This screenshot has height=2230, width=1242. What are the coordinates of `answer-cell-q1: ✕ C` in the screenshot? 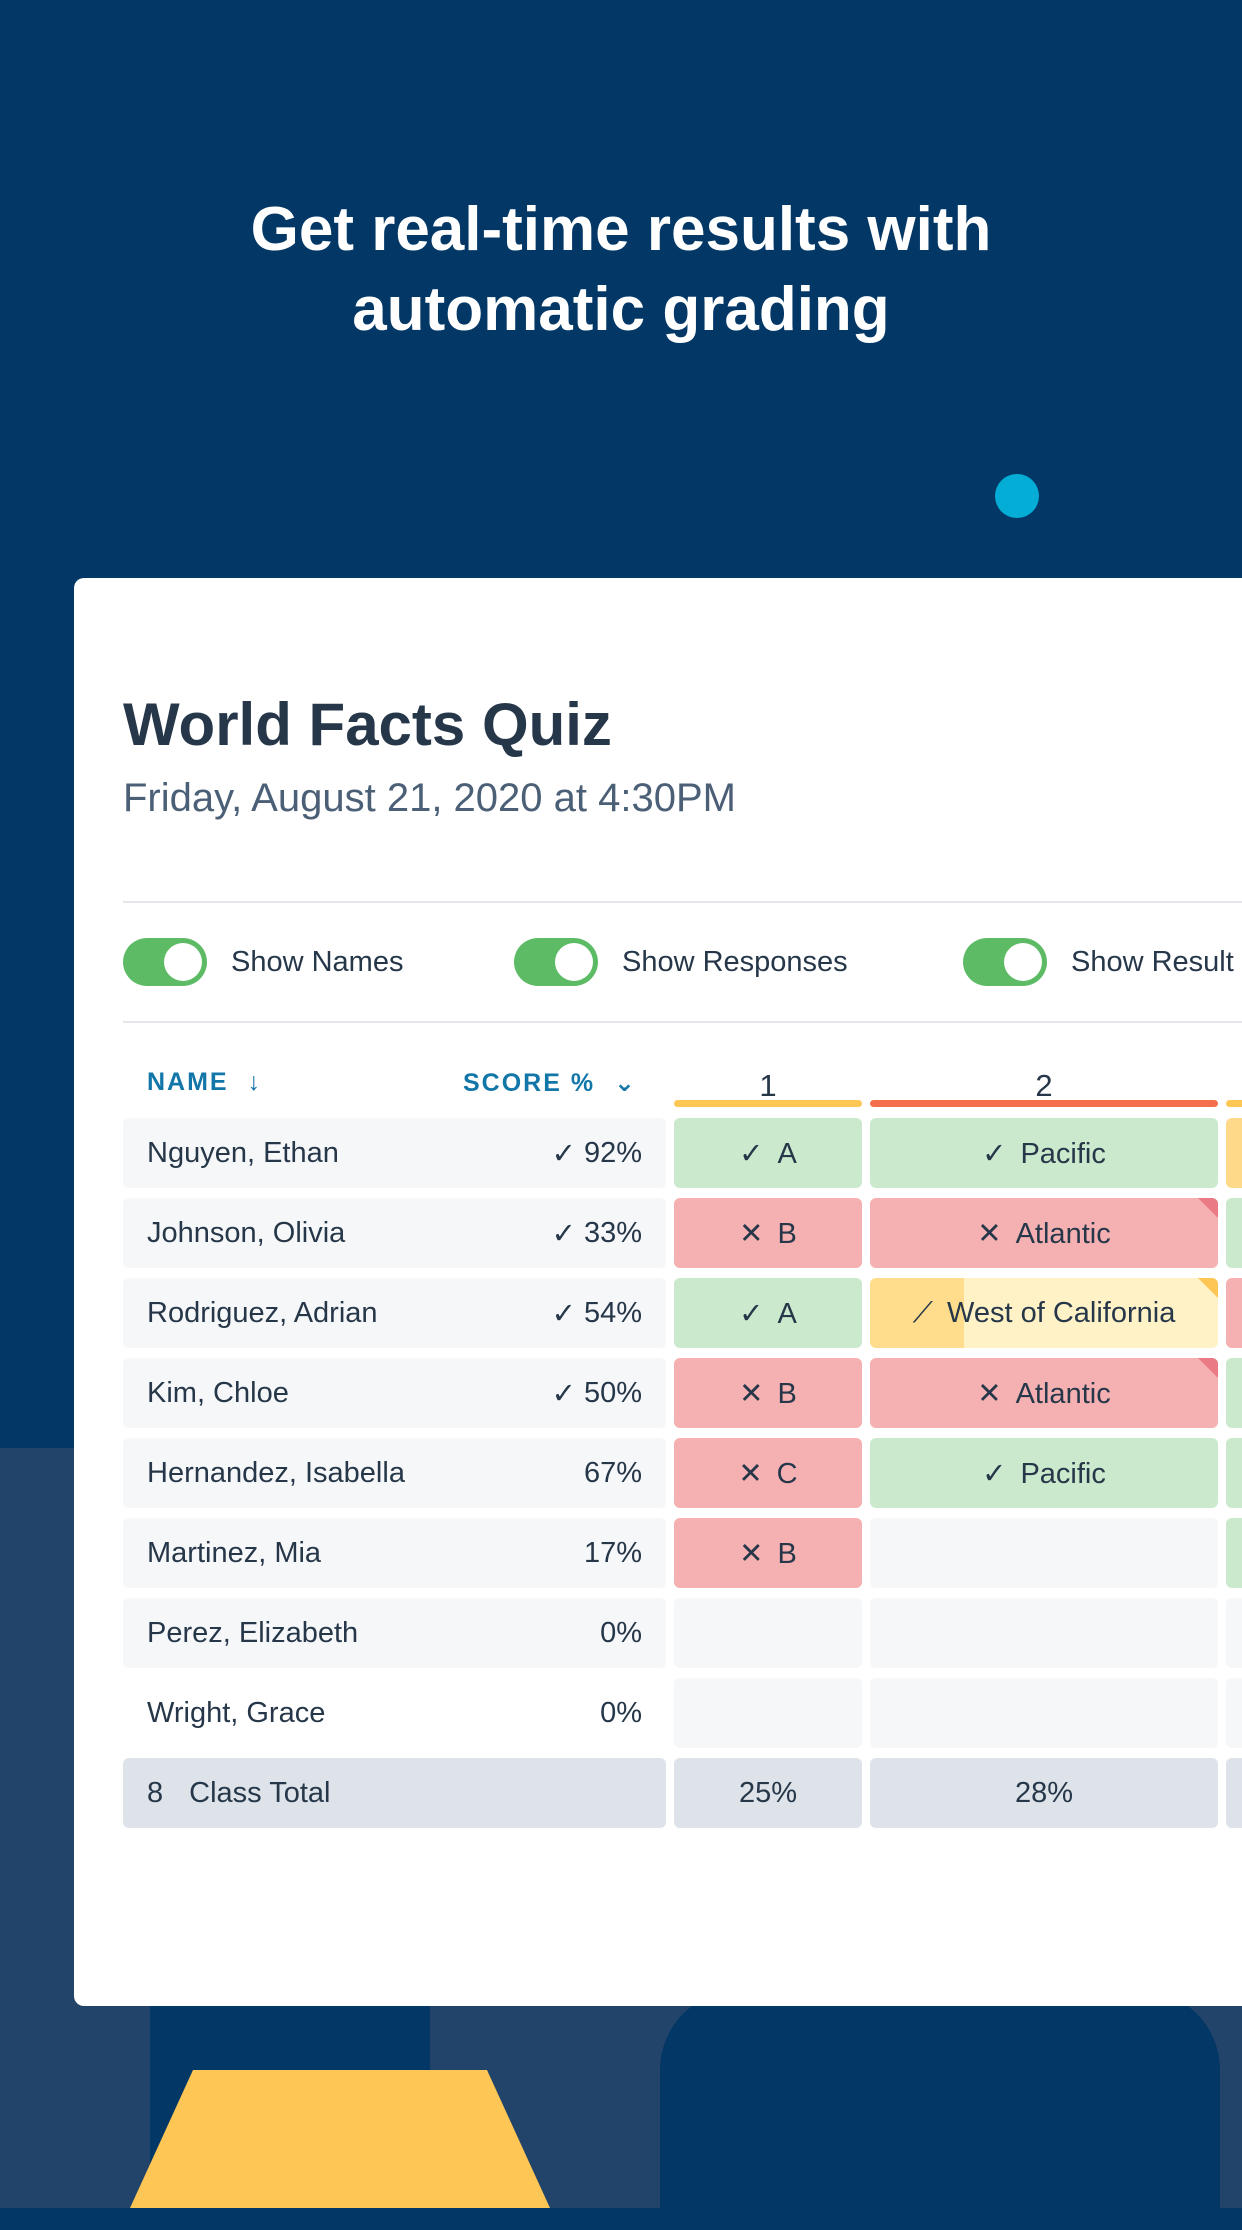 It's located at (768, 1473).